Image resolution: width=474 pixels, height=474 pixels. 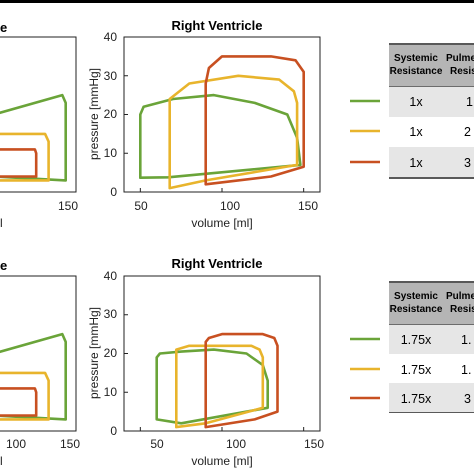 I want to click on panel-bottom-left: e 100 150 l, so click(x=40, y=363).